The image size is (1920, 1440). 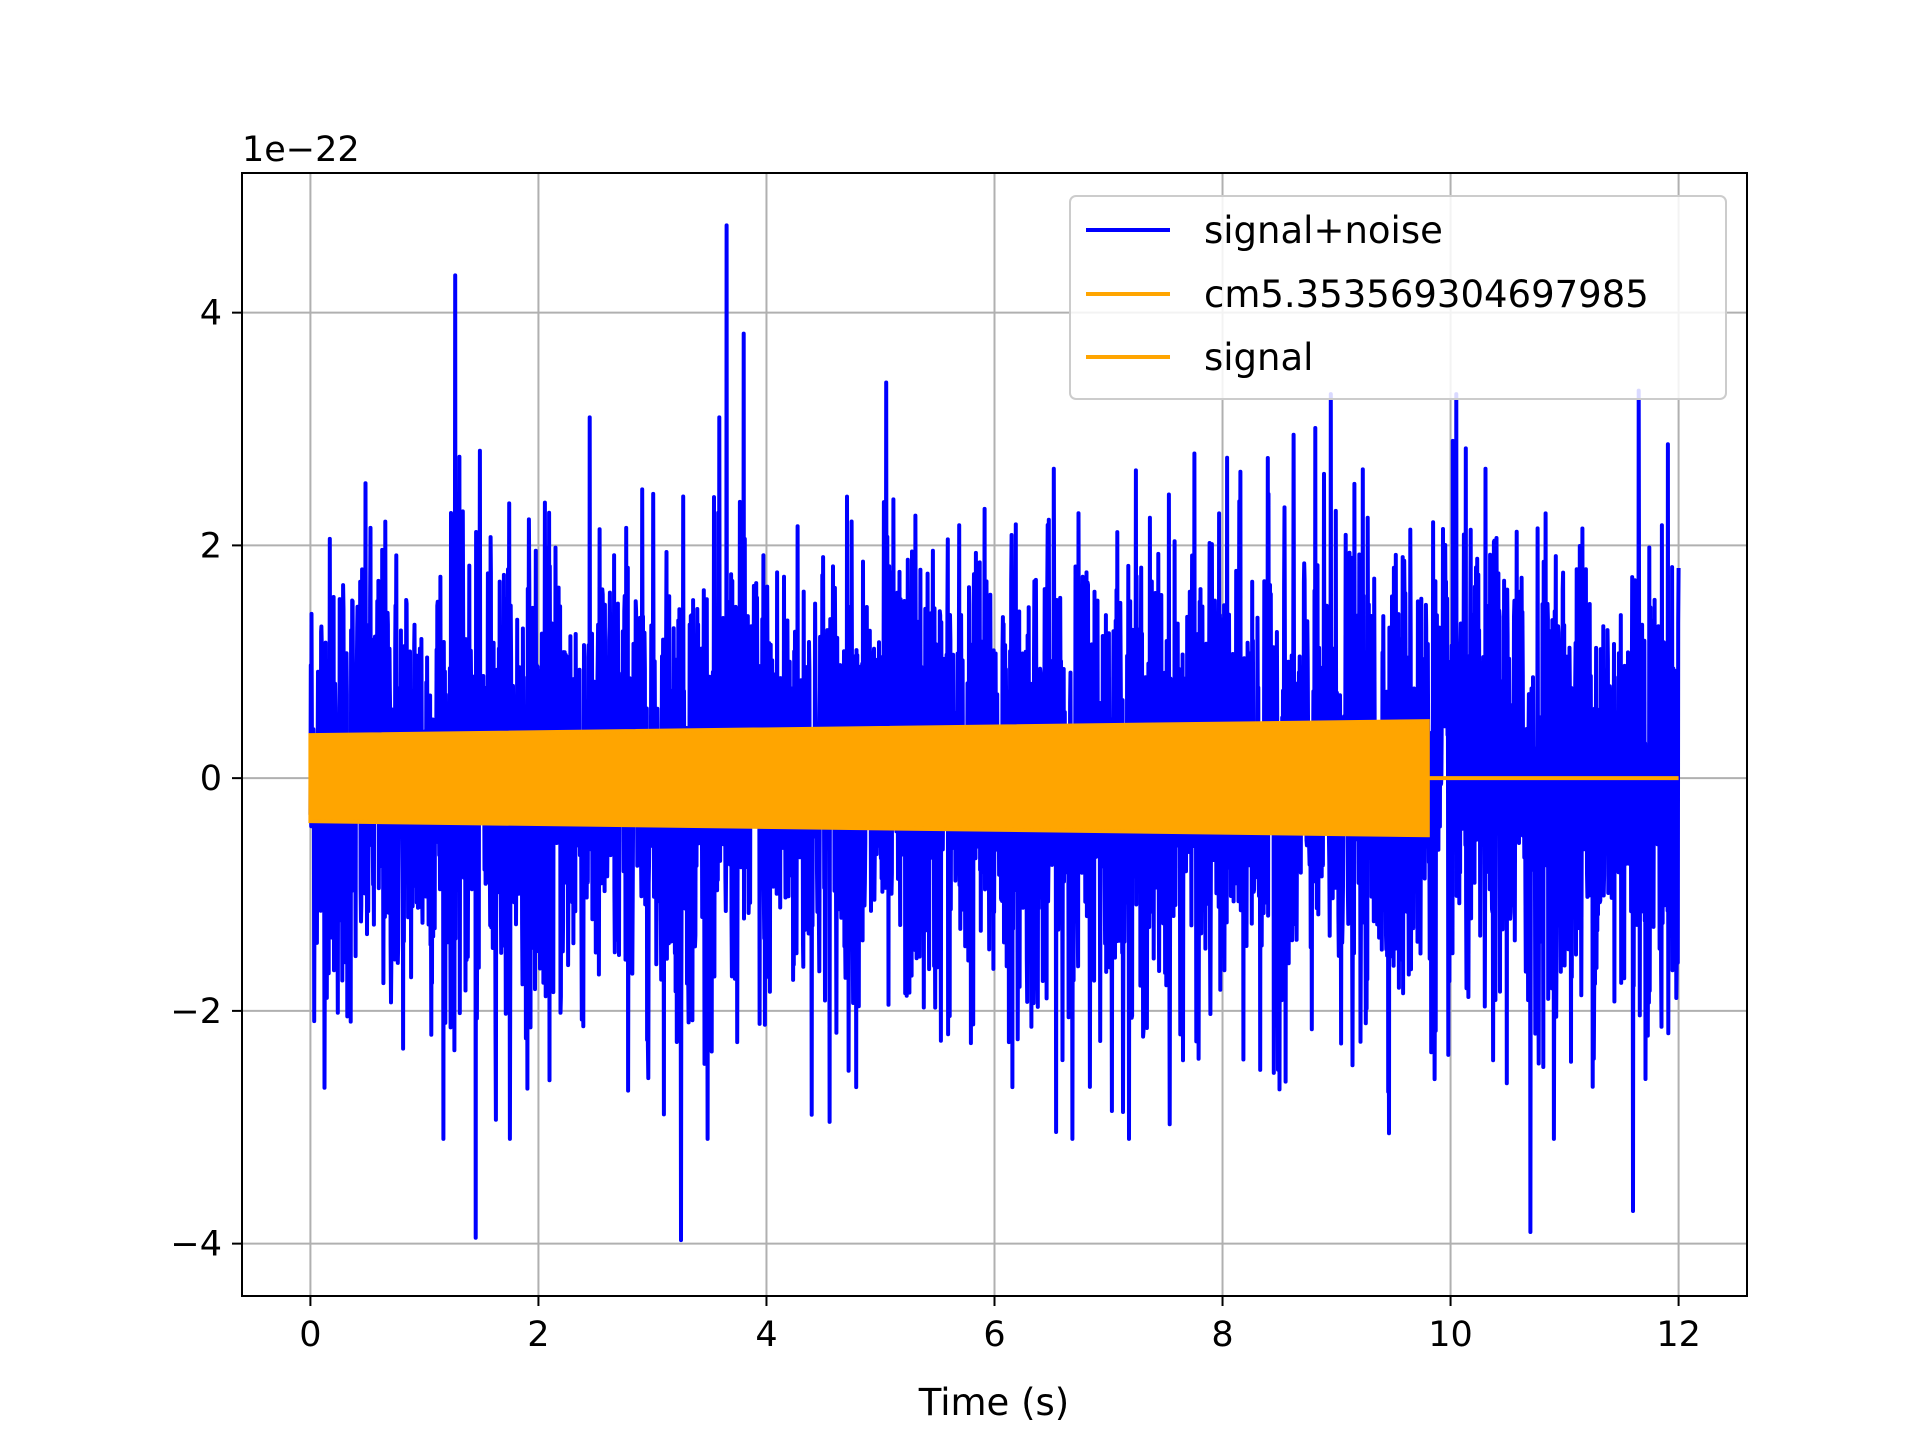 What do you see at coordinates (196, 1245) in the screenshot?
I see `y-tick-label: −4` at bounding box center [196, 1245].